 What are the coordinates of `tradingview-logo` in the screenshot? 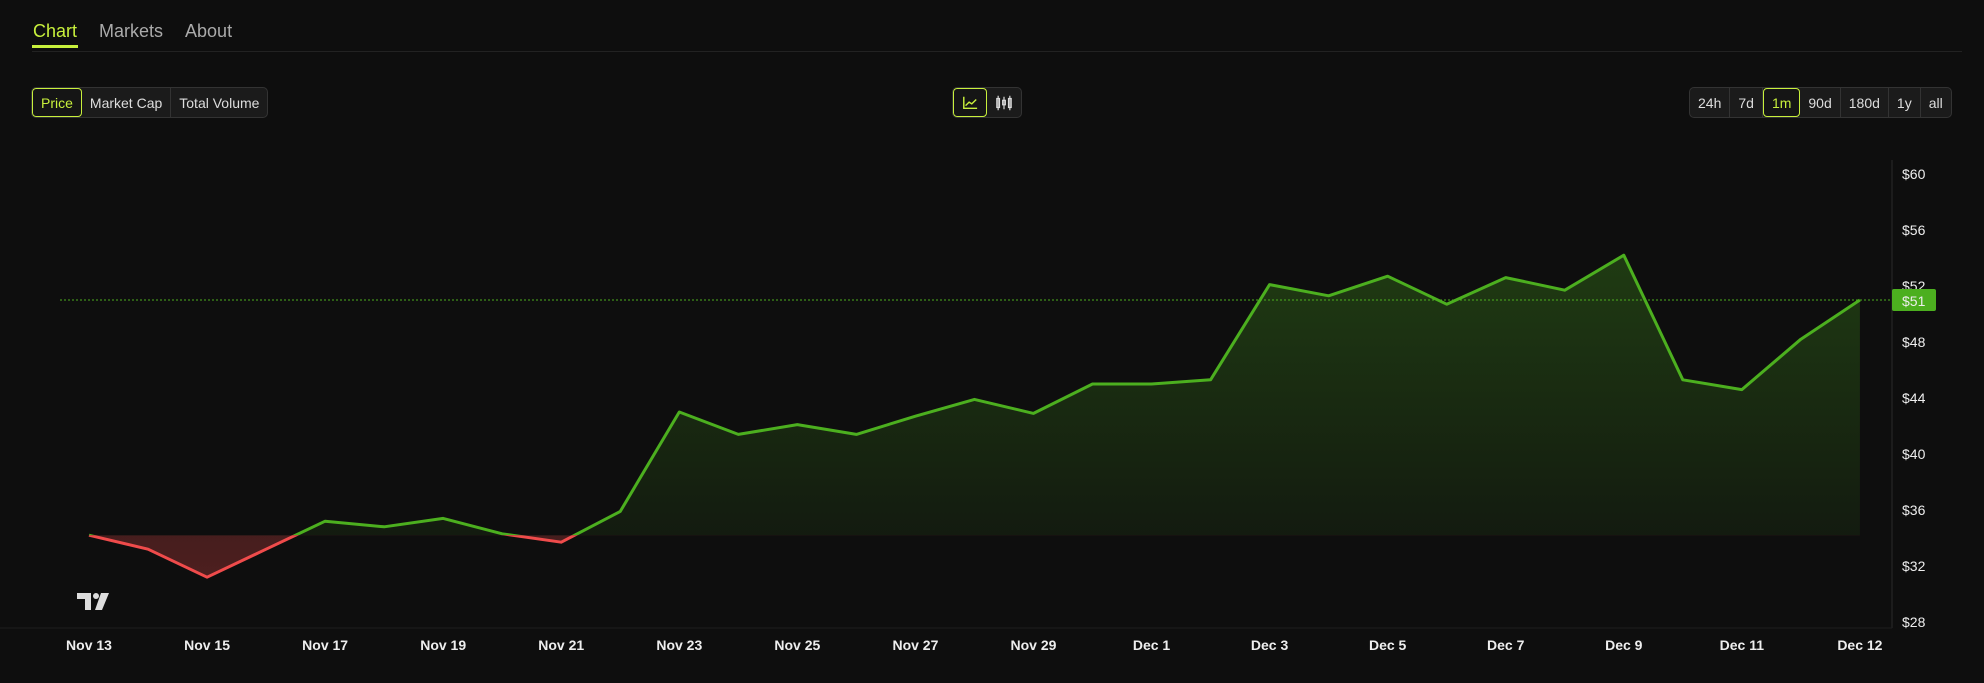 It's located at (93, 601).